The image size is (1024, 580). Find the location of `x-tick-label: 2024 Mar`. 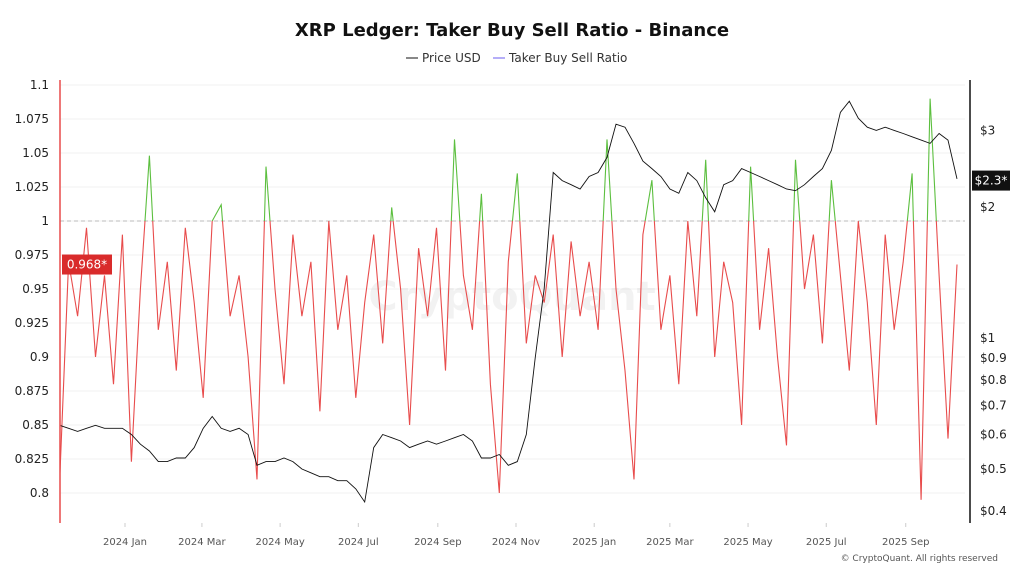

x-tick-label: 2024 Mar is located at coordinates (202, 542).